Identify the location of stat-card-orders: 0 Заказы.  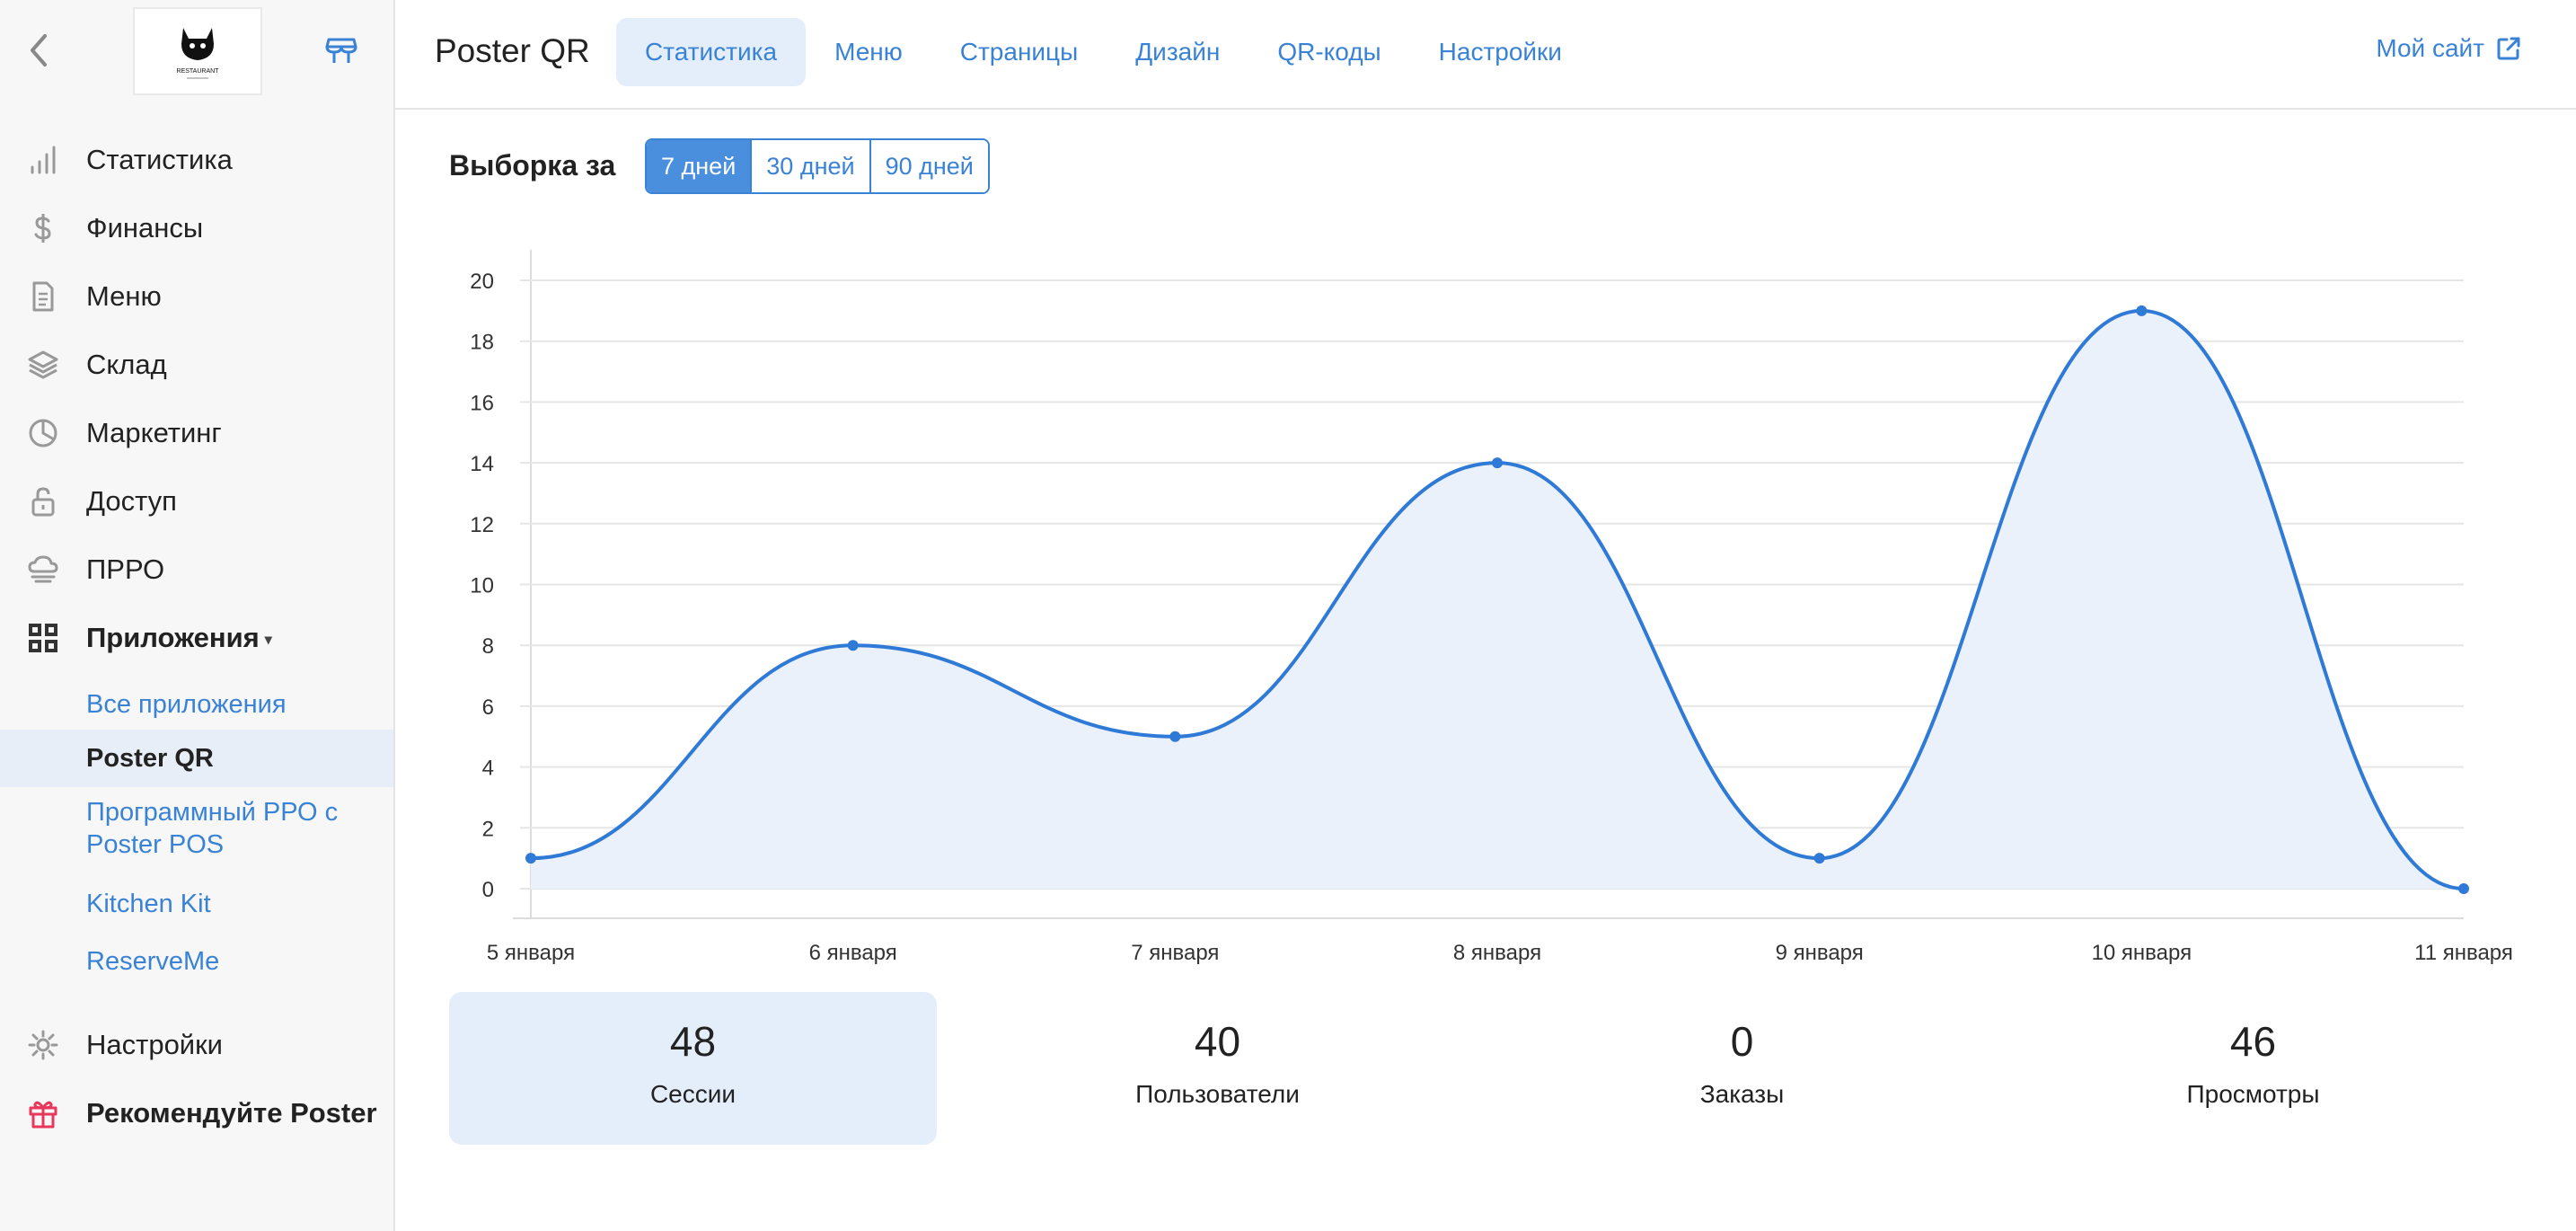
(1742, 1068).